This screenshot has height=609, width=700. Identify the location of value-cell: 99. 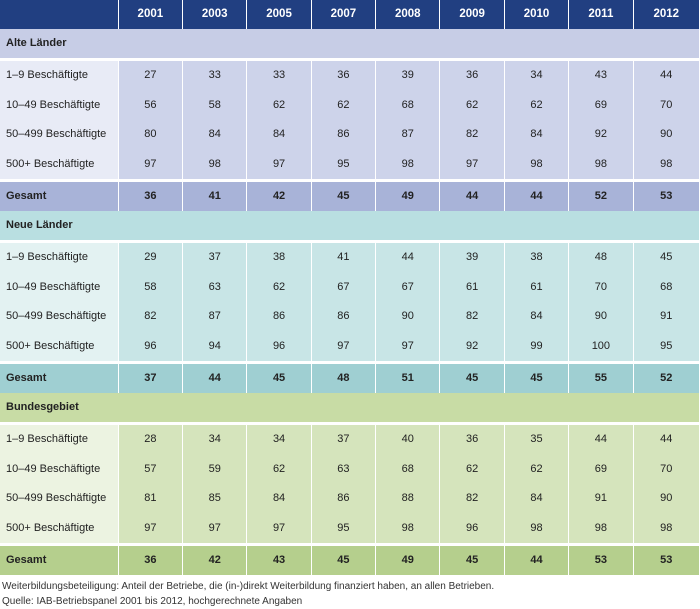
(537, 346).